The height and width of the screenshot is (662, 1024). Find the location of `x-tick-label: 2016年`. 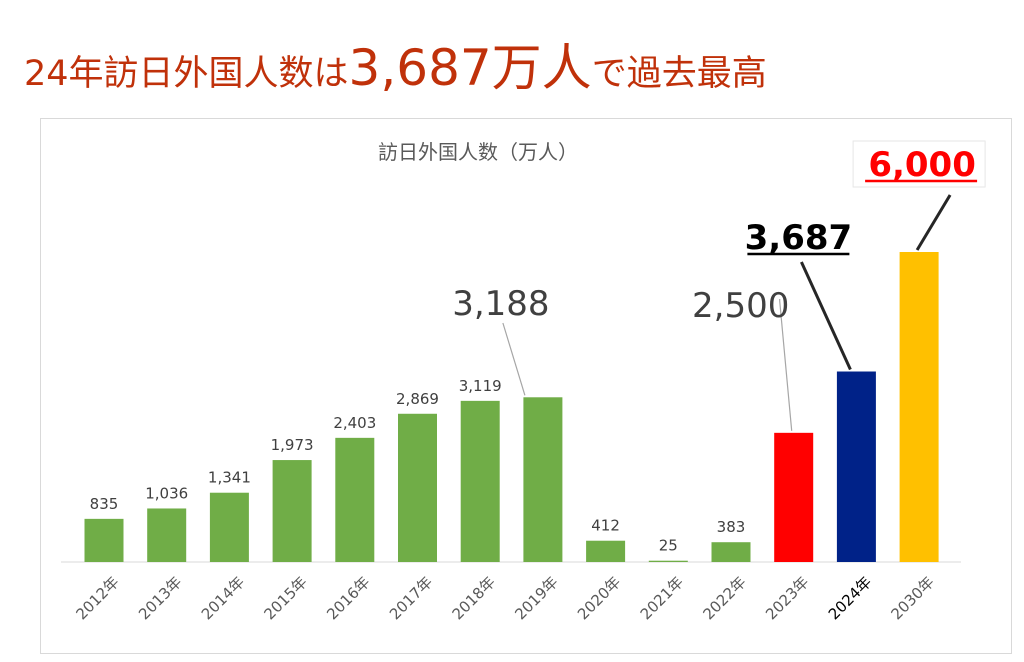

x-tick-label: 2016年 is located at coordinates (348, 598).